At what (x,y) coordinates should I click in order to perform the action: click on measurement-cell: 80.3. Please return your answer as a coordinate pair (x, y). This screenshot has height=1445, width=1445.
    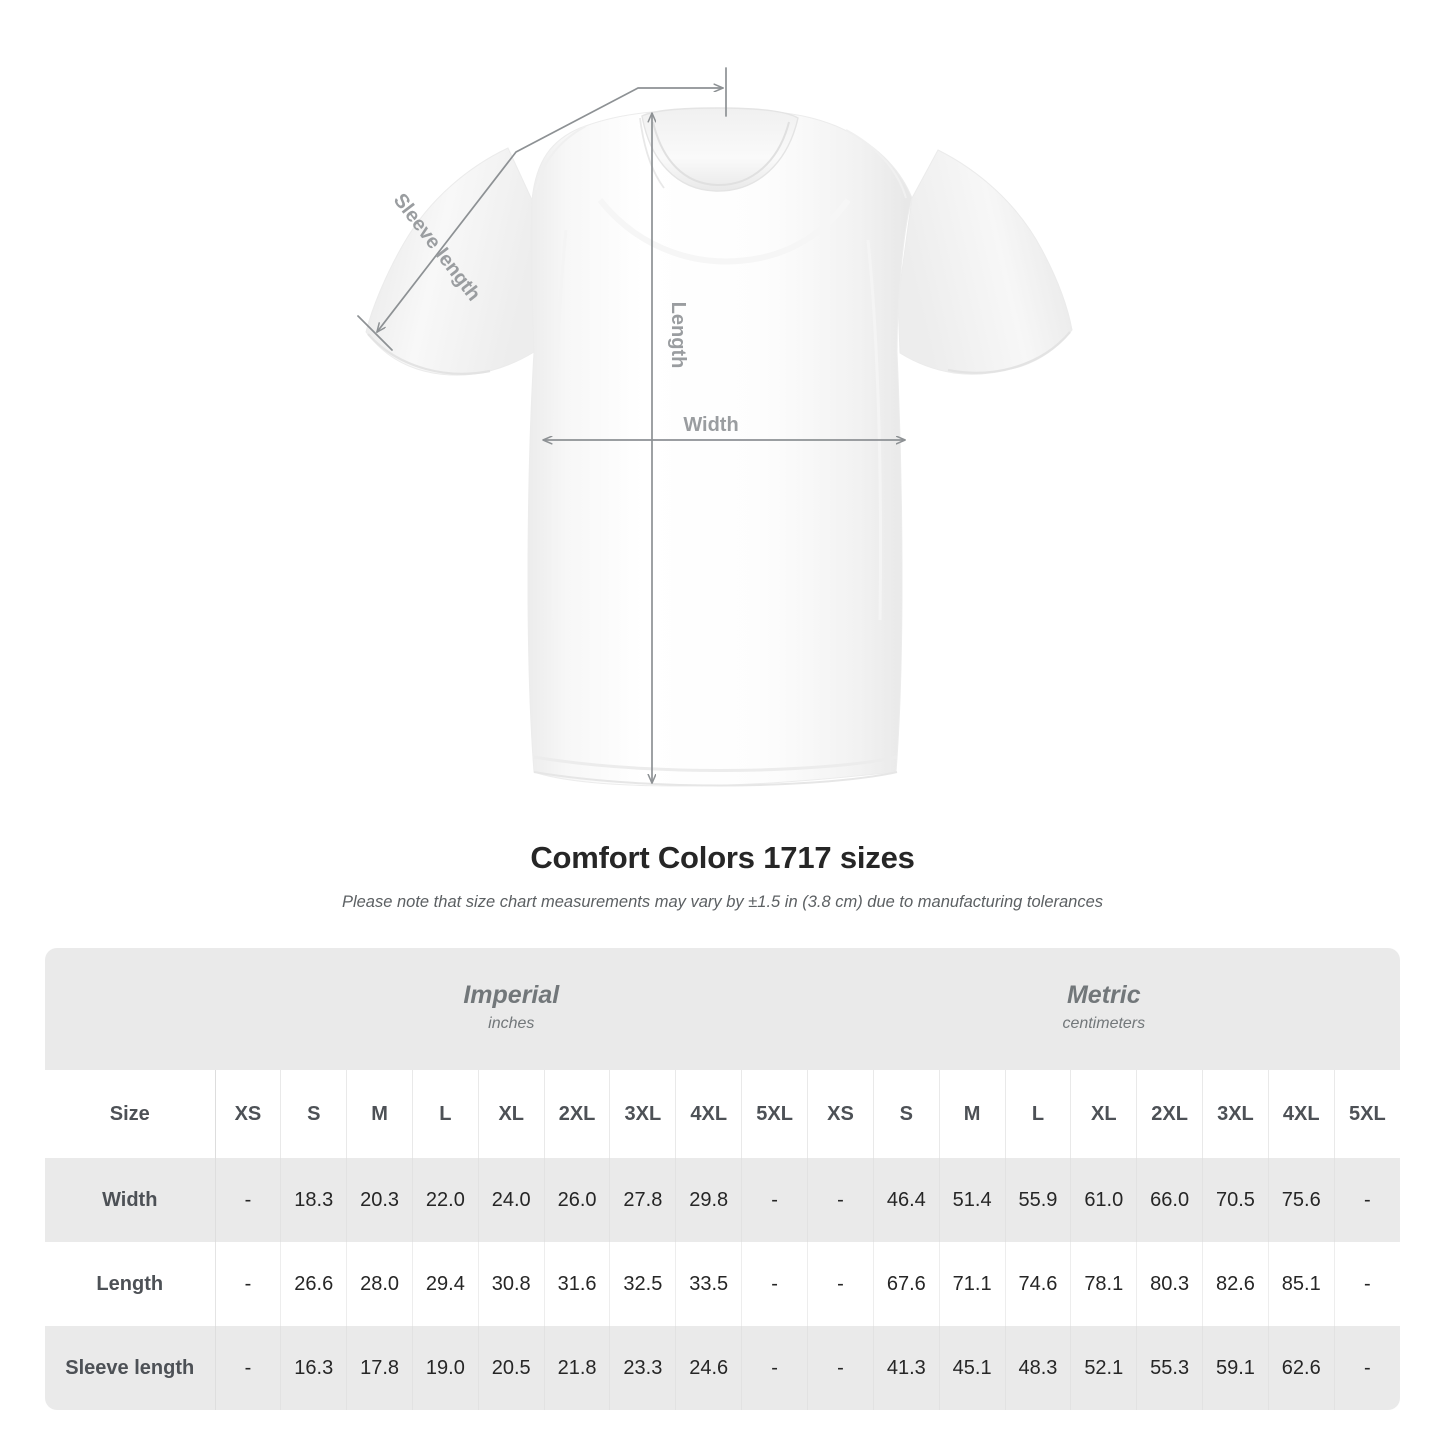
    Looking at the image, I should click on (1170, 1284).